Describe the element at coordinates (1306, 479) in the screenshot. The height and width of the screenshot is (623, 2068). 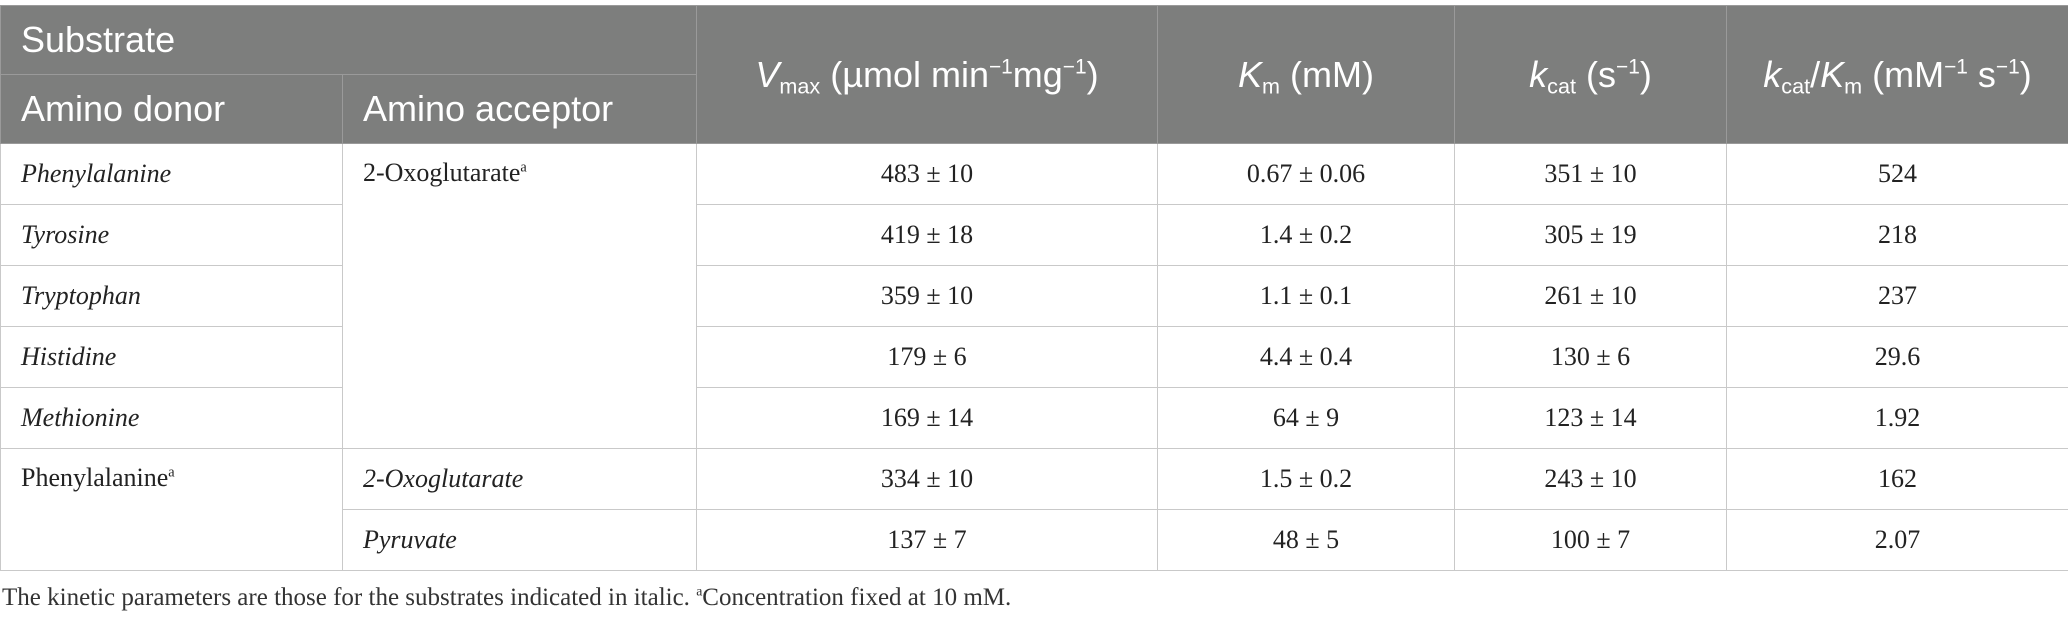
I see `km-cell: 1.5 ± 0.2` at that location.